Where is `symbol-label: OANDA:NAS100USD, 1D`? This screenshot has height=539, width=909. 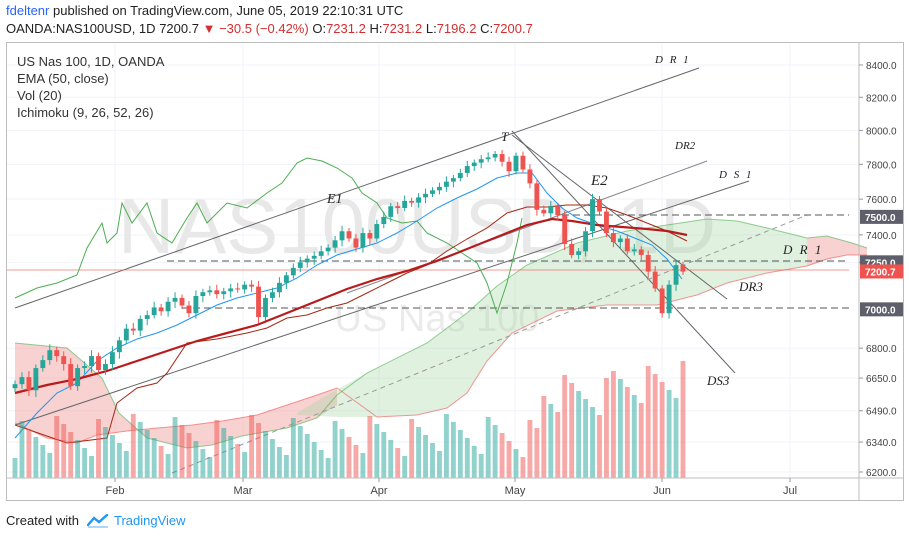 symbol-label: OANDA:NAS100USD, 1D is located at coordinates (81, 28).